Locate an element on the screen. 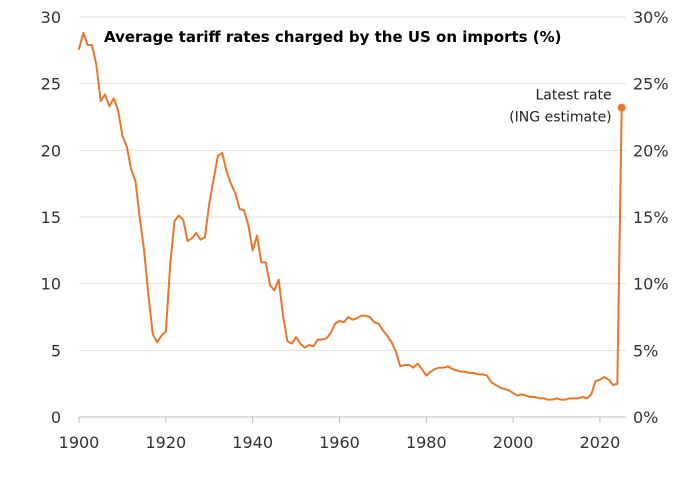 This screenshot has height=481, width=686. y-tick-right-20pct: 20% is located at coordinates (651, 150).